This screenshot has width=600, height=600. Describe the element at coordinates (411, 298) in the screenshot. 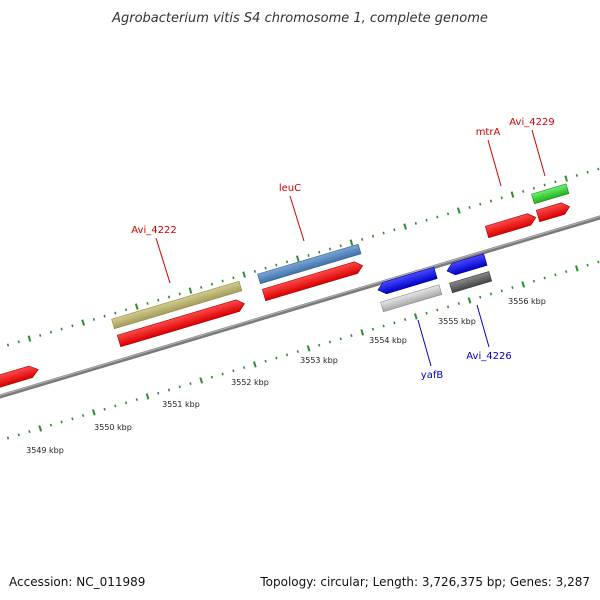

I see `gene-feature-yafb-b` at that location.